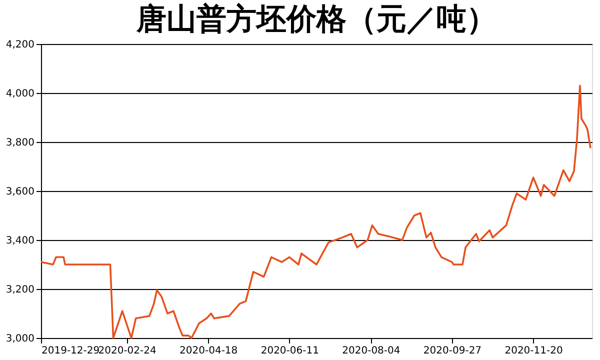 The width and height of the screenshot is (600, 360). Describe the element at coordinates (20, 290) in the screenshot. I see `y-tick-label: 3,200` at that location.